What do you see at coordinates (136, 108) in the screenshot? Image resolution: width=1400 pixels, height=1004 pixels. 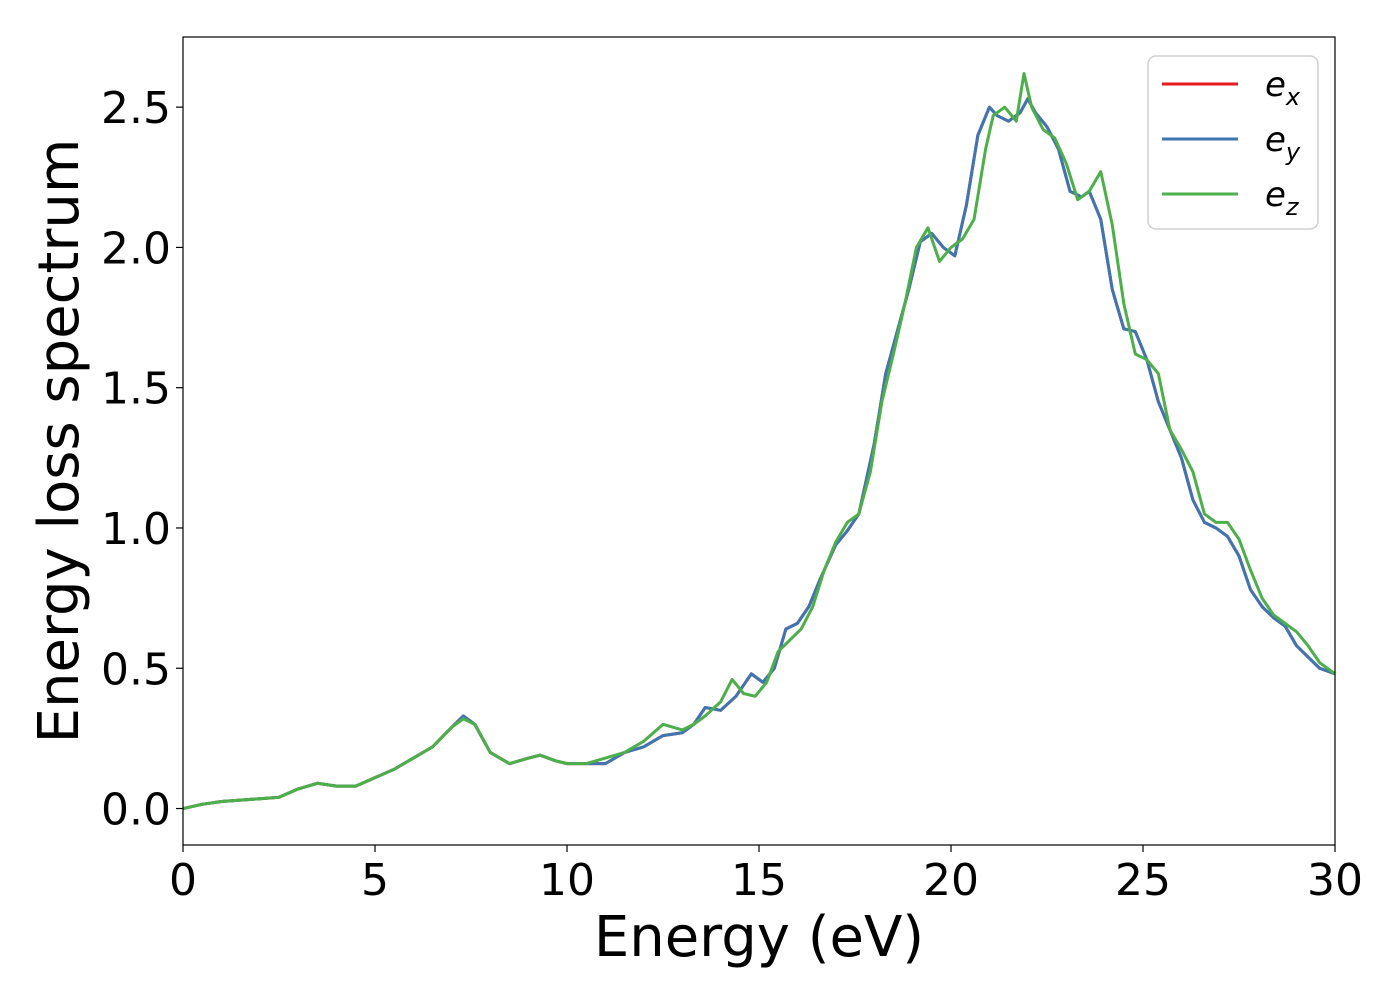 I see `y-tick-label: 2.5` at bounding box center [136, 108].